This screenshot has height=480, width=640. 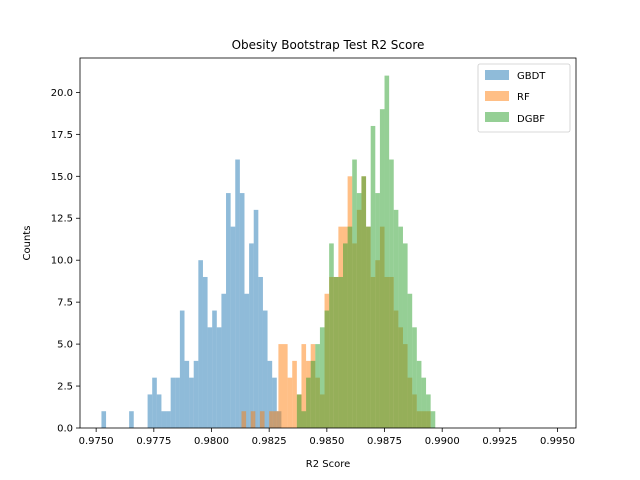 I want to click on y-tick-label-5: 12.5, so click(x=62, y=219).